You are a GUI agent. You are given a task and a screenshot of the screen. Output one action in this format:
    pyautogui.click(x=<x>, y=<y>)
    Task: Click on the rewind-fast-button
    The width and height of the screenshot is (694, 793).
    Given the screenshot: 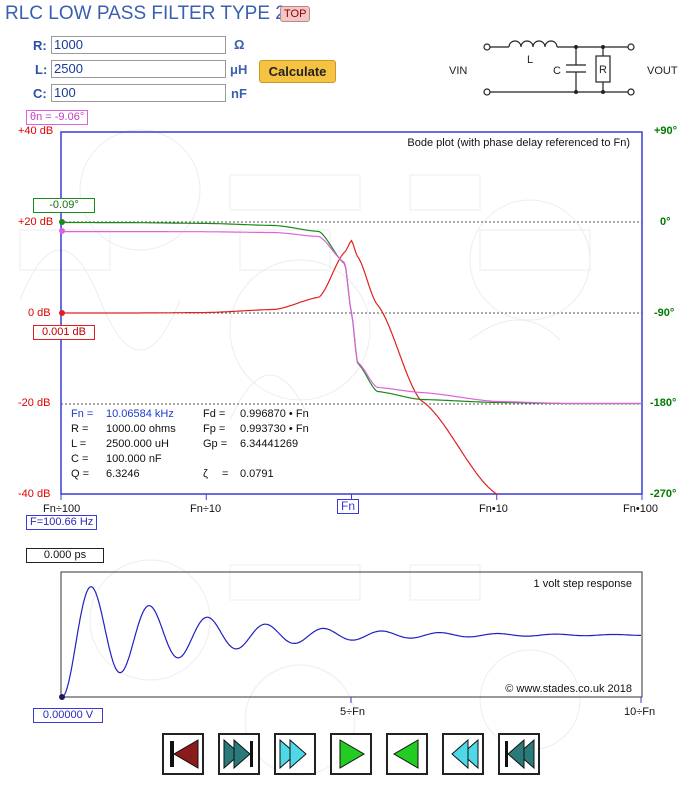 What is the action you would take?
    pyautogui.click(x=519, y=754)
    